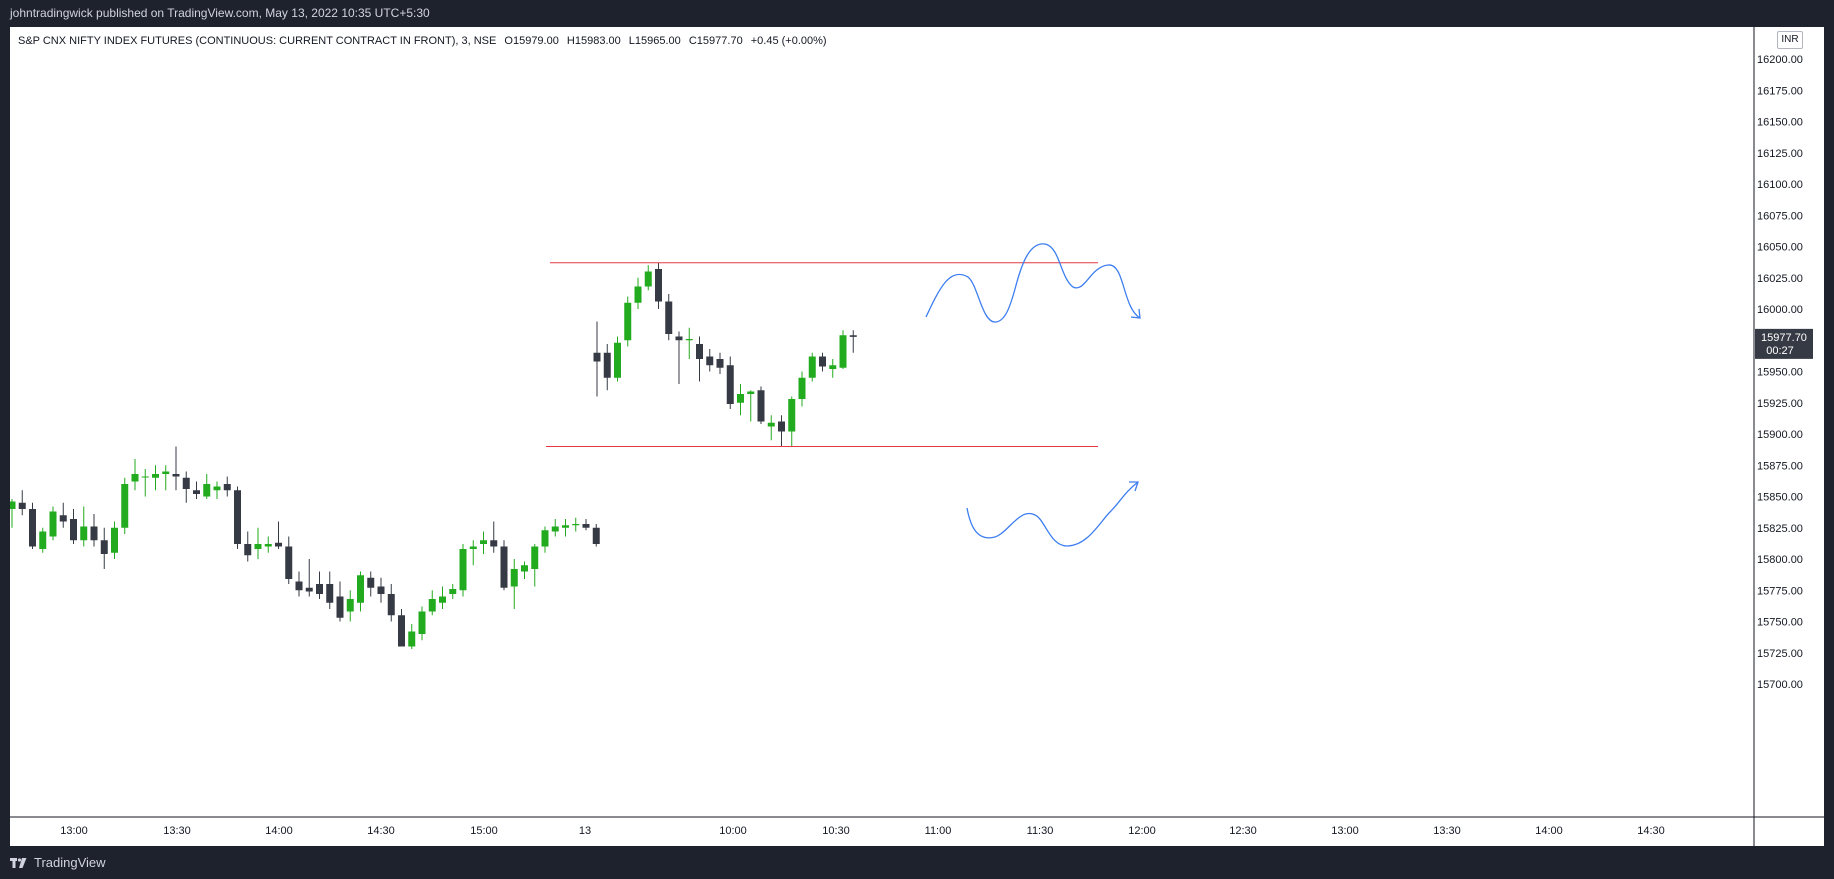  Describe the element at coordinates (1243, 831) in the screenshot. I see `time-tick-label: 12:30` at that location.